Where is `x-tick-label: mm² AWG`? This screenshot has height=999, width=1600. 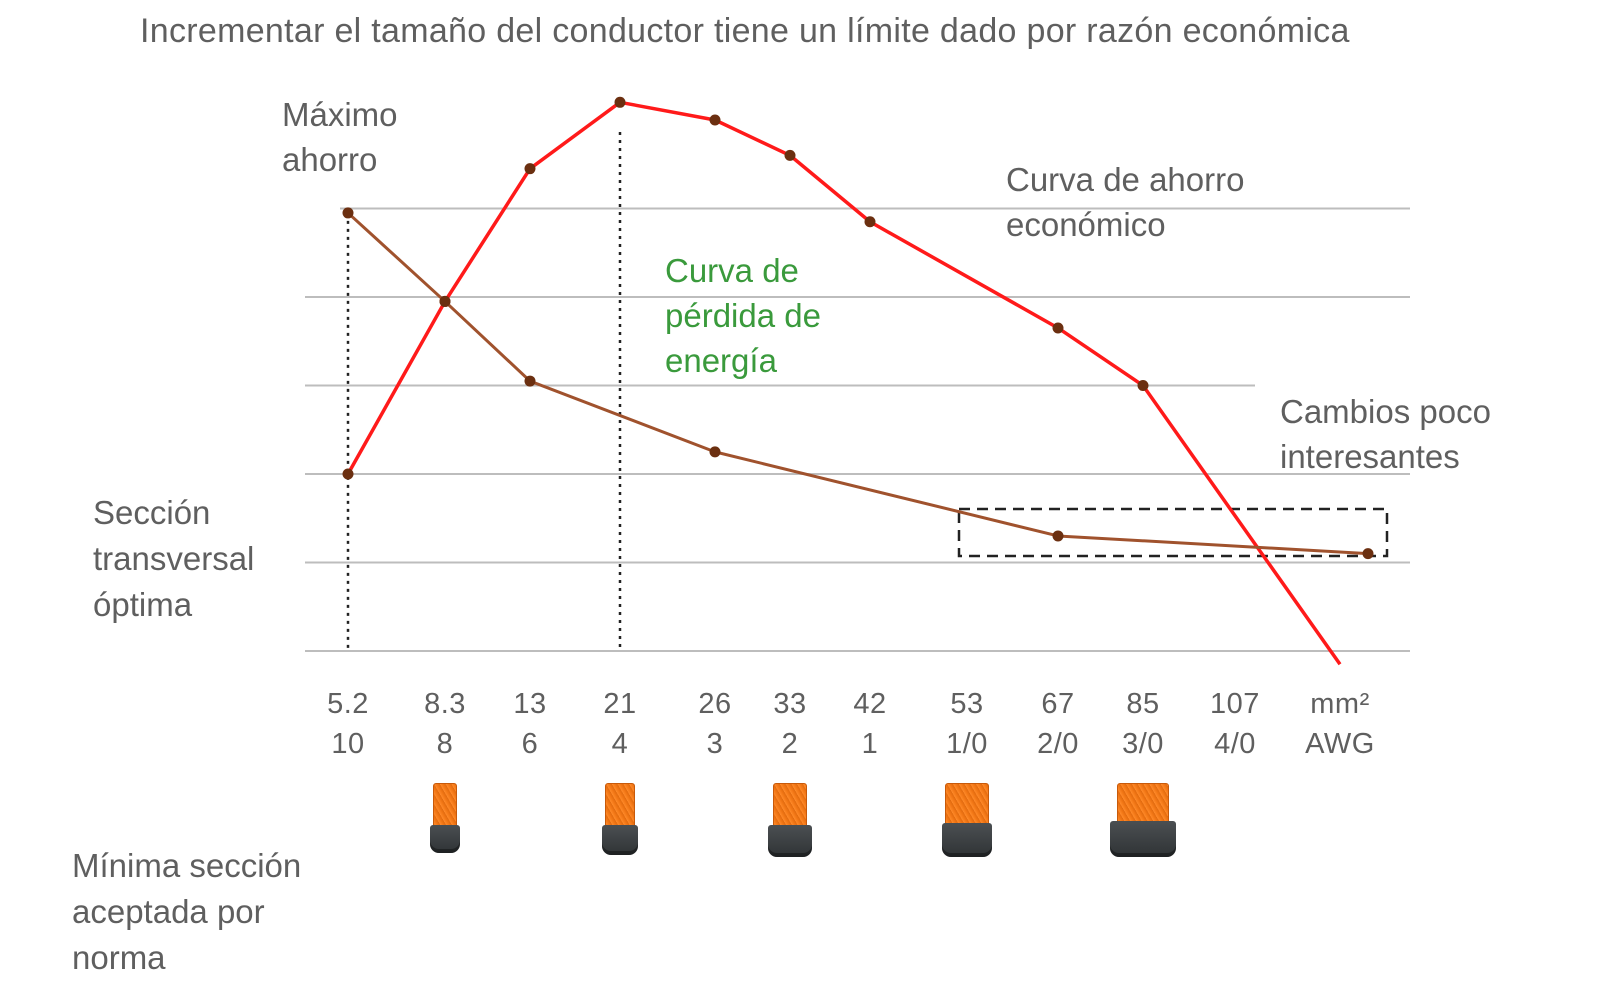 x-tick-label: mm² AWG is located at coordinates (1340, 724).